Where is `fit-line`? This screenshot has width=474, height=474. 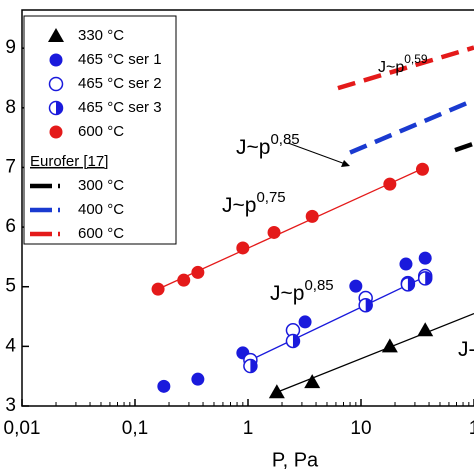
fit-line is located at coordinates (338, 318).